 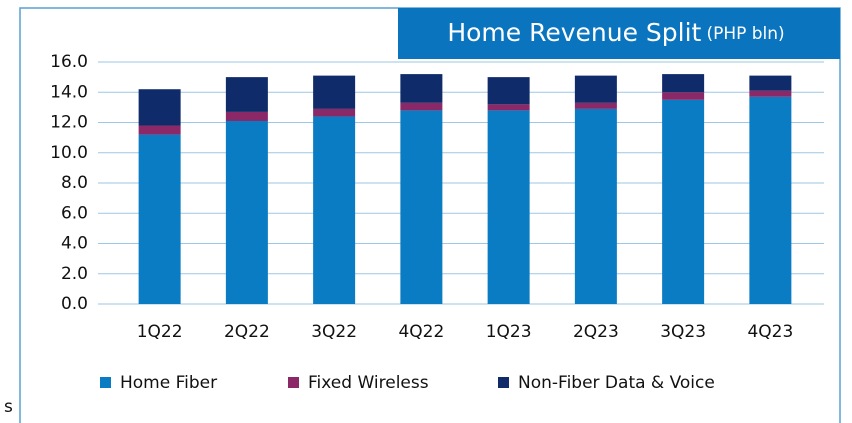 I want to click on legend-label: Non-Fiber Data & Voice, so click(x=616, y=383).